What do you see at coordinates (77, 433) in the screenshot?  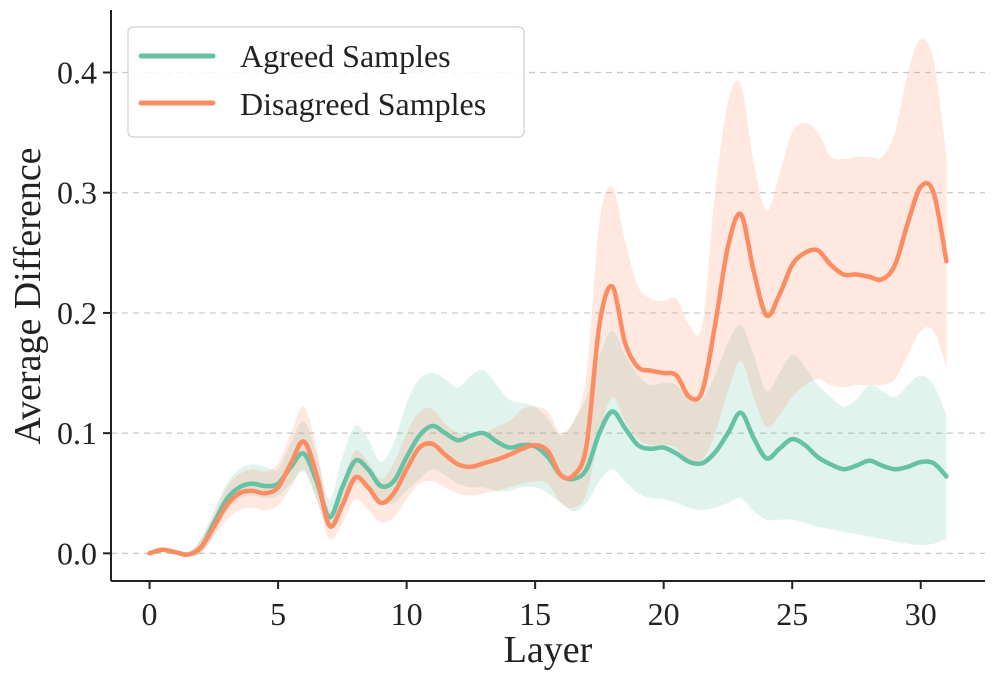 I see `y-tick-label: 0.1` at bounding box center [77, 433].